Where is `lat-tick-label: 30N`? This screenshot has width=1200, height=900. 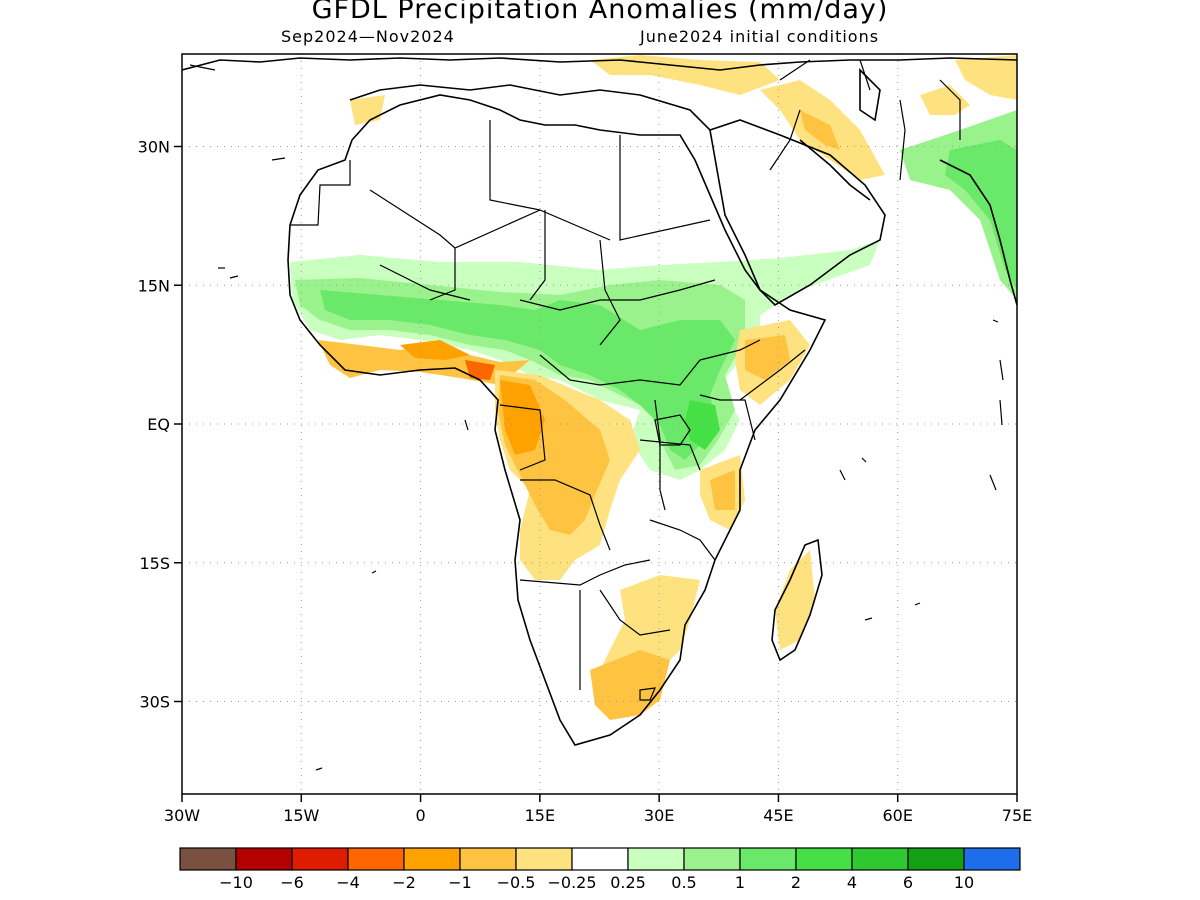 lat-tick-label: 30N is located at coordinates (154, 147).